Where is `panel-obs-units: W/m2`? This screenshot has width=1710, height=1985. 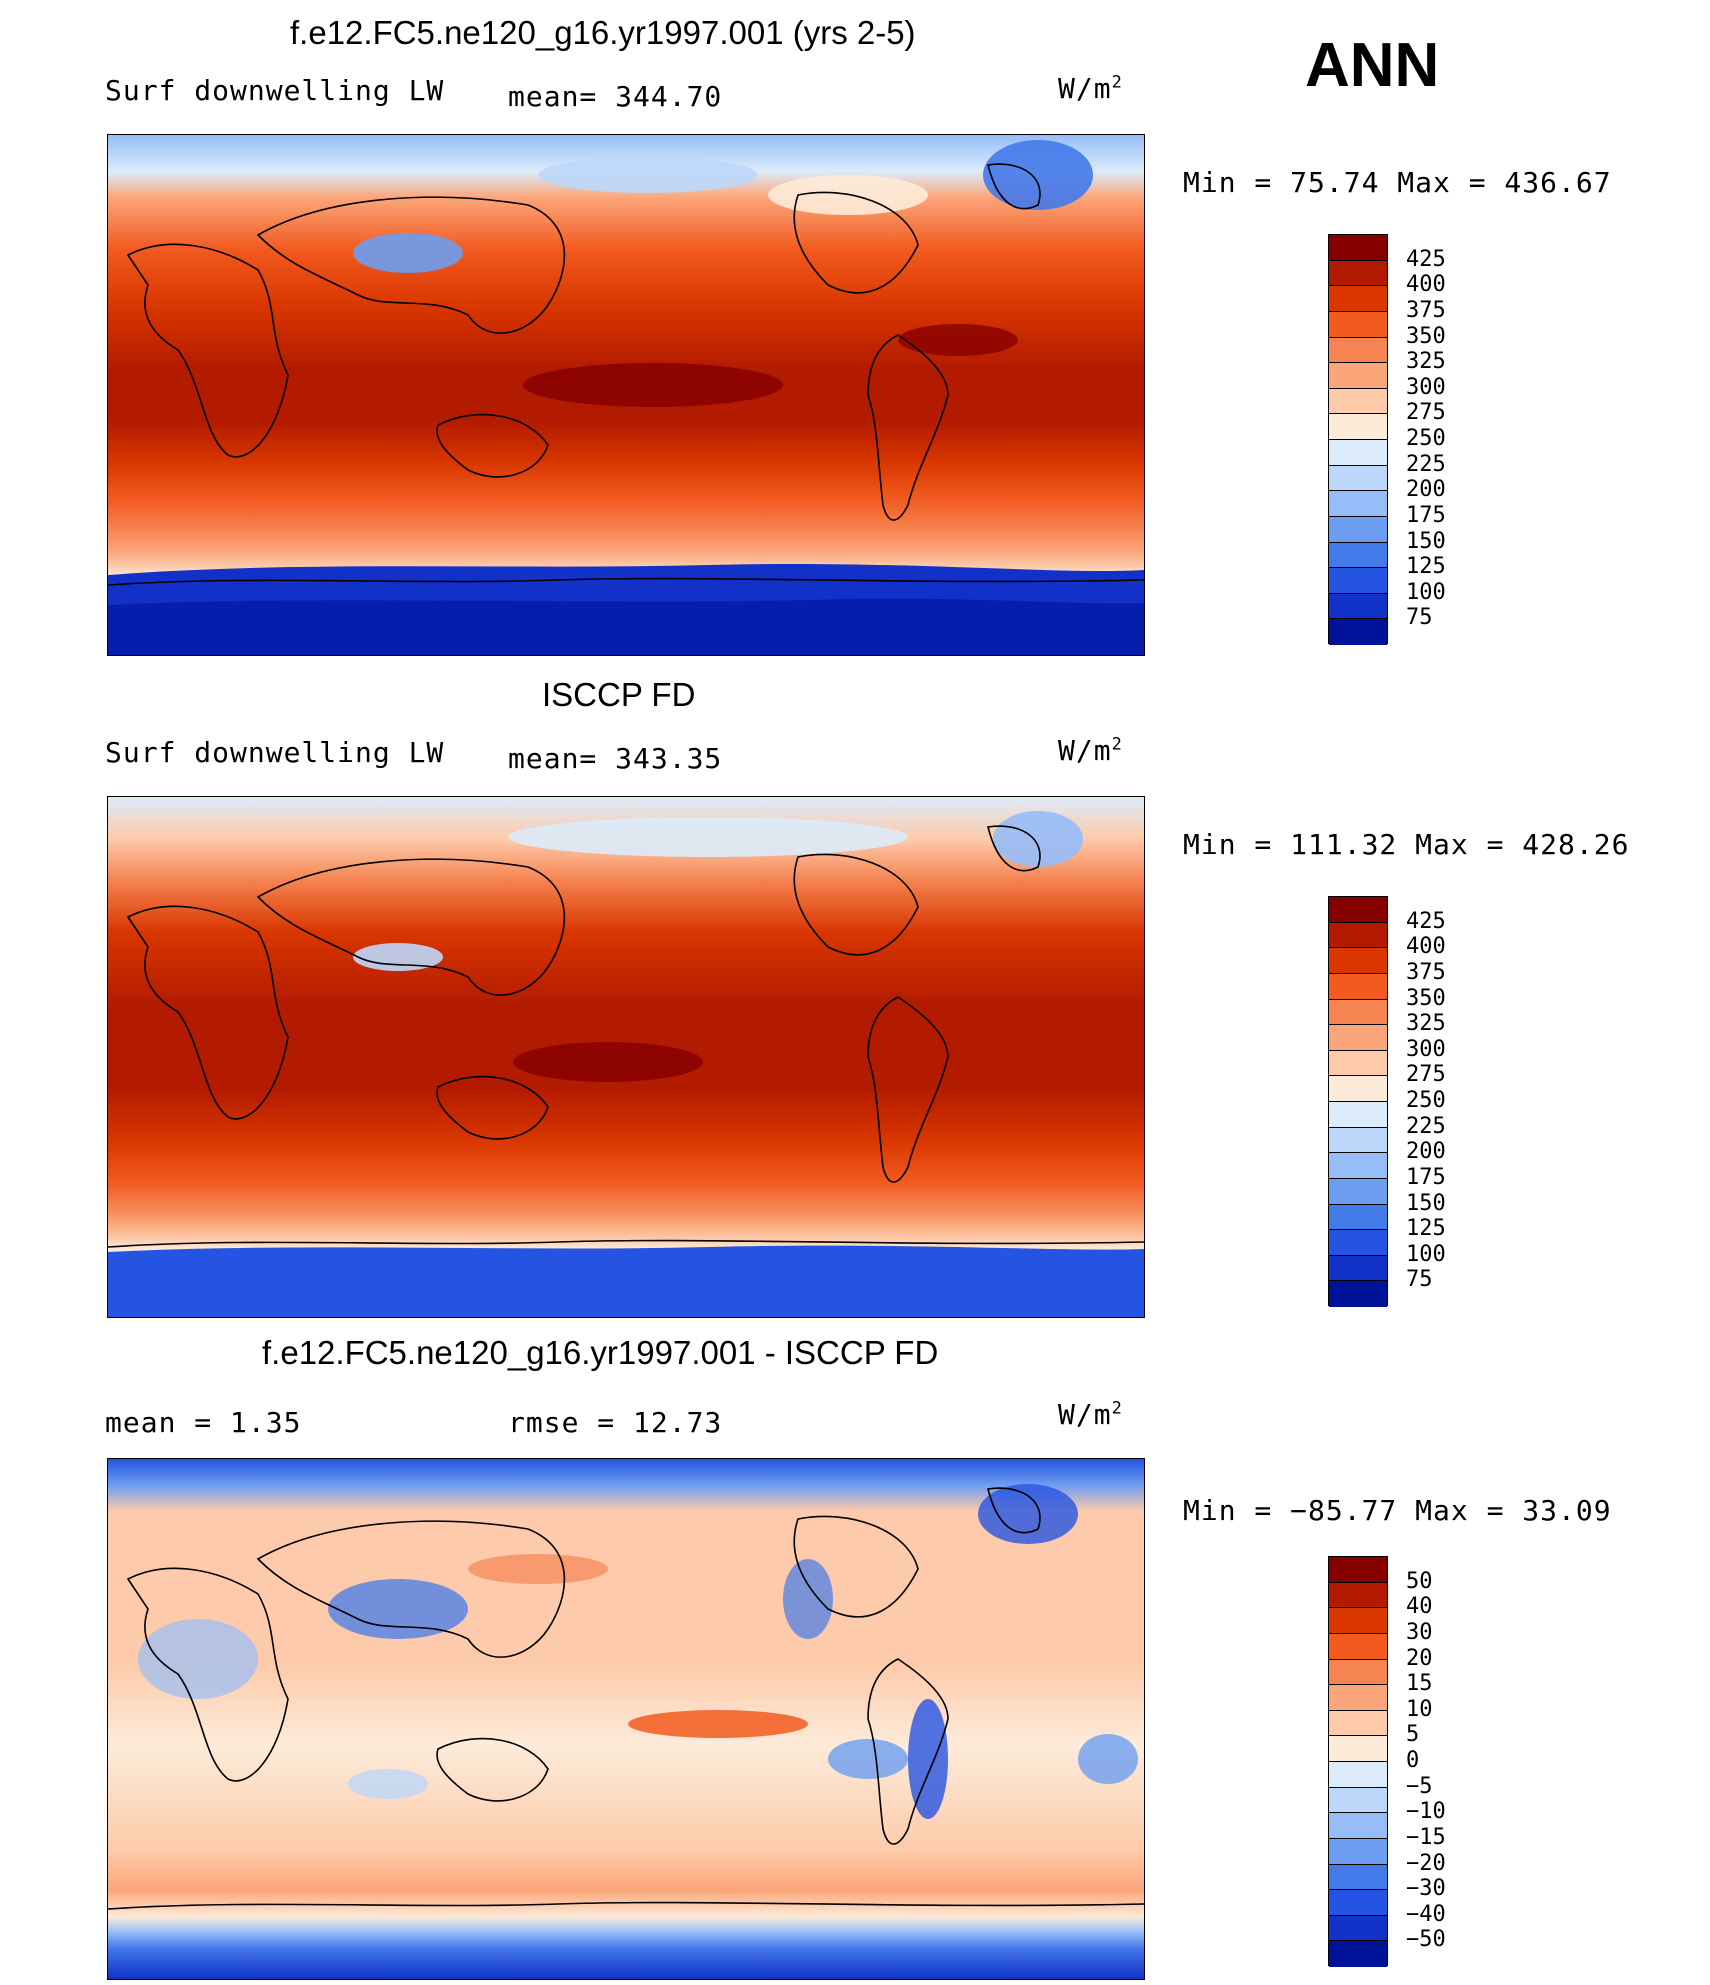 panel-obs-units: W/m2 is located at coordinates (1090, 750).